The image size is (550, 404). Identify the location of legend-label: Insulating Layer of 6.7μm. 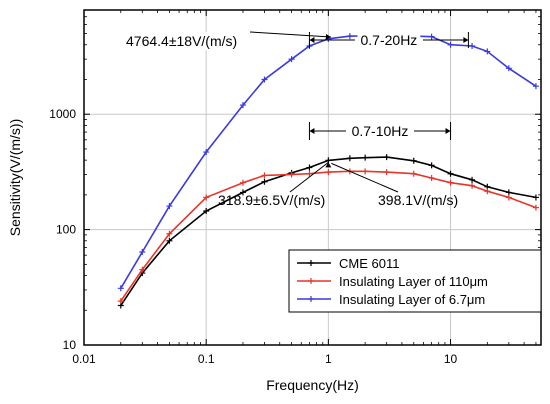
(412, 299).